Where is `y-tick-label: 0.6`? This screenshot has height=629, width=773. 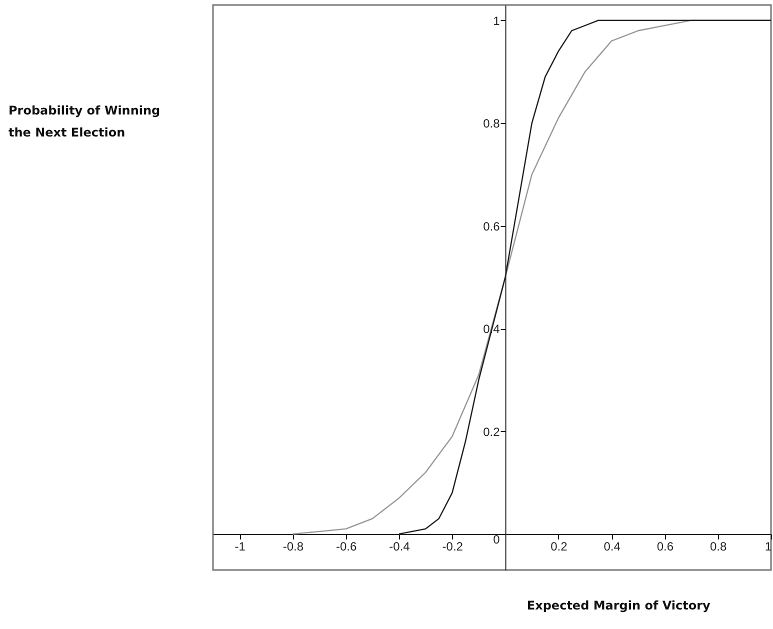 y-tick-label: 0.6 is located at coordinates (491, 226).